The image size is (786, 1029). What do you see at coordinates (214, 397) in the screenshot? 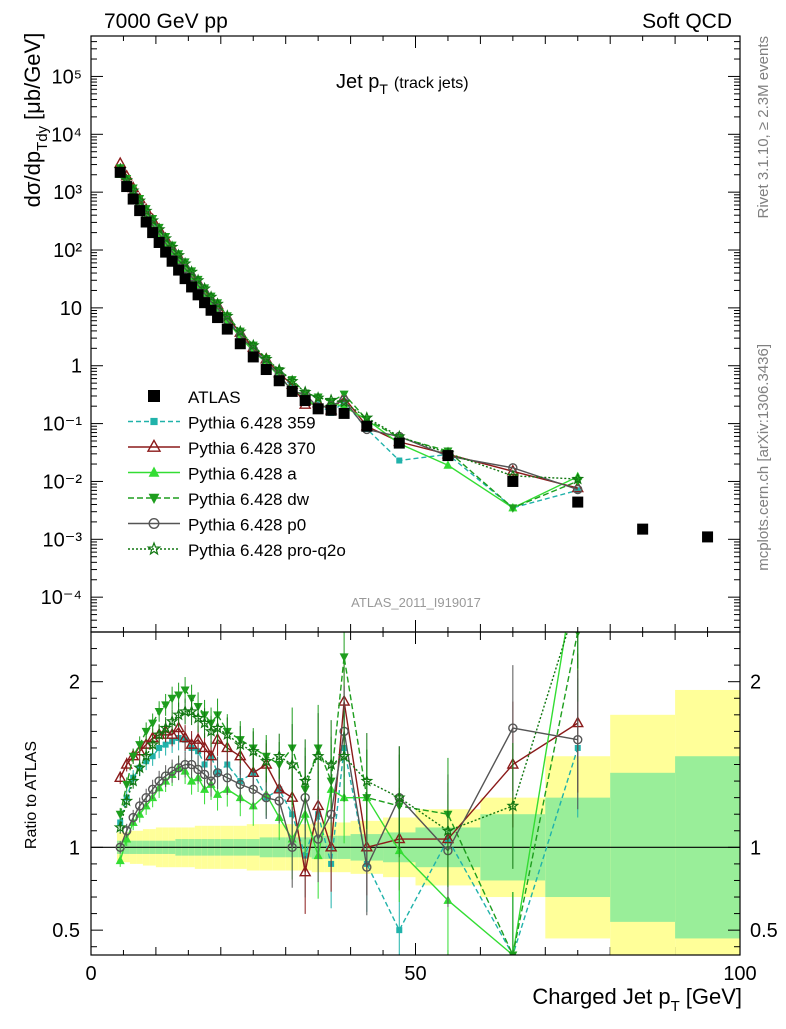
I see `legend-label-data: ATLAS` at bounding box center [214, 397].